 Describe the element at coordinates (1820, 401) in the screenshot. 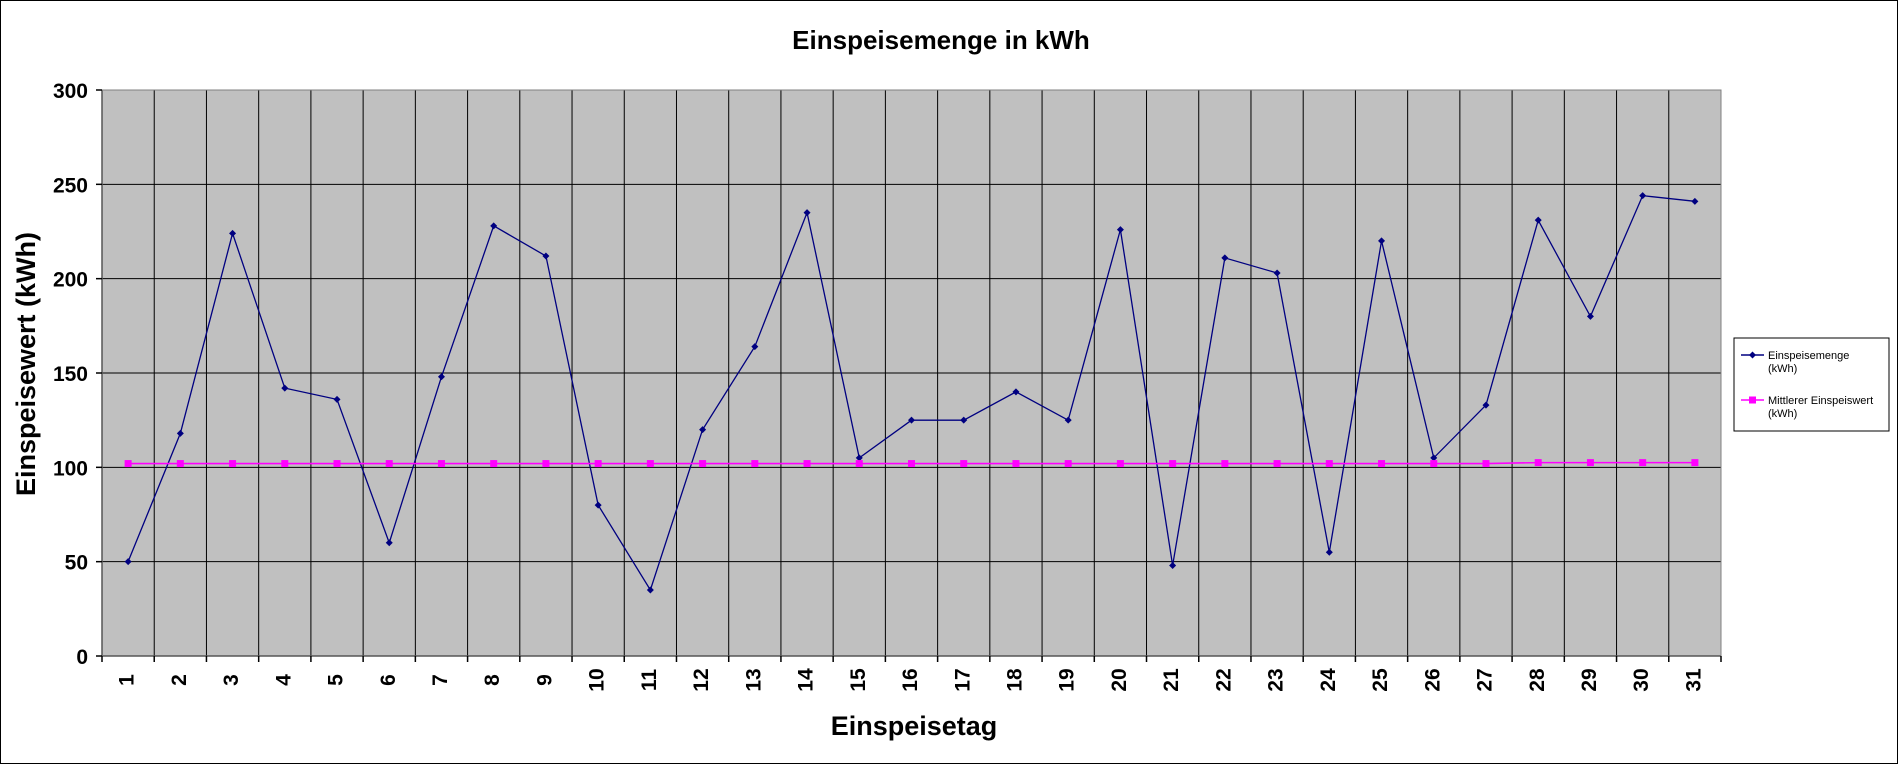

I see `legend-label: Mittlerer Einspeiswert` at that location.